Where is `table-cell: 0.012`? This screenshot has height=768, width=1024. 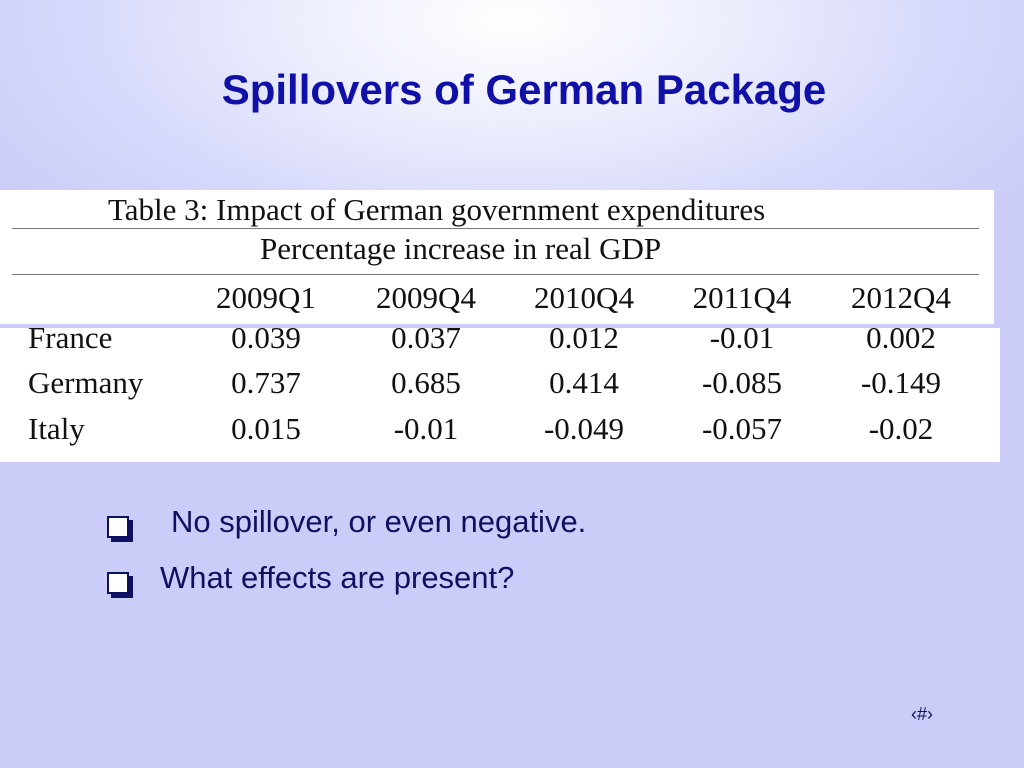
table-cell: 0.012 is located at coordinates (584, 337).